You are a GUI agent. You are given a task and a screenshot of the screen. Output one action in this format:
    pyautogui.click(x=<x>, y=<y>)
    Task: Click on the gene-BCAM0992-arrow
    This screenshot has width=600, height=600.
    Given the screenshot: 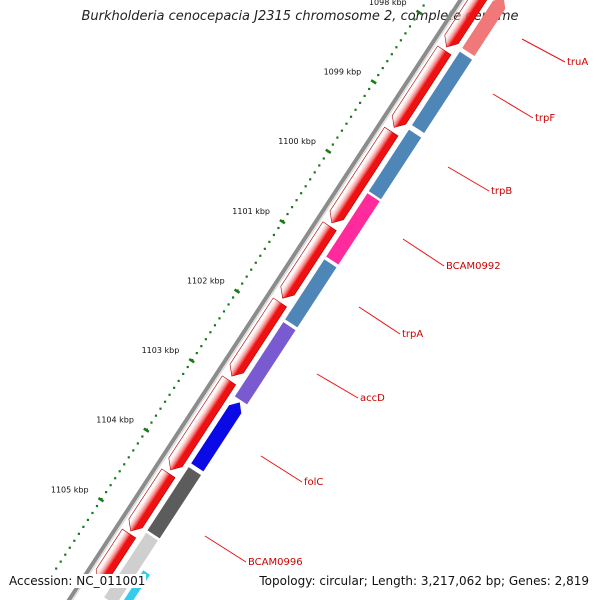 What is the action you would take?
    pyautogui.click(x=353, y=229)
    